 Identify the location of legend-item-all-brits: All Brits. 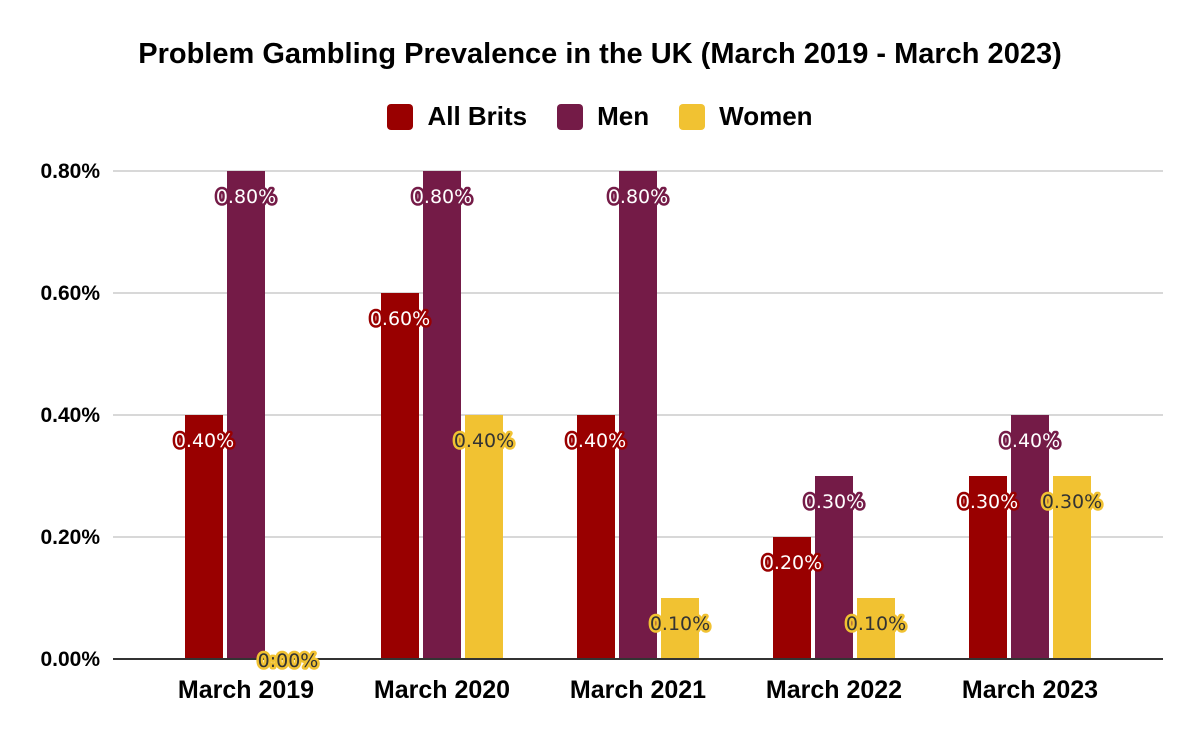
(457, 116).